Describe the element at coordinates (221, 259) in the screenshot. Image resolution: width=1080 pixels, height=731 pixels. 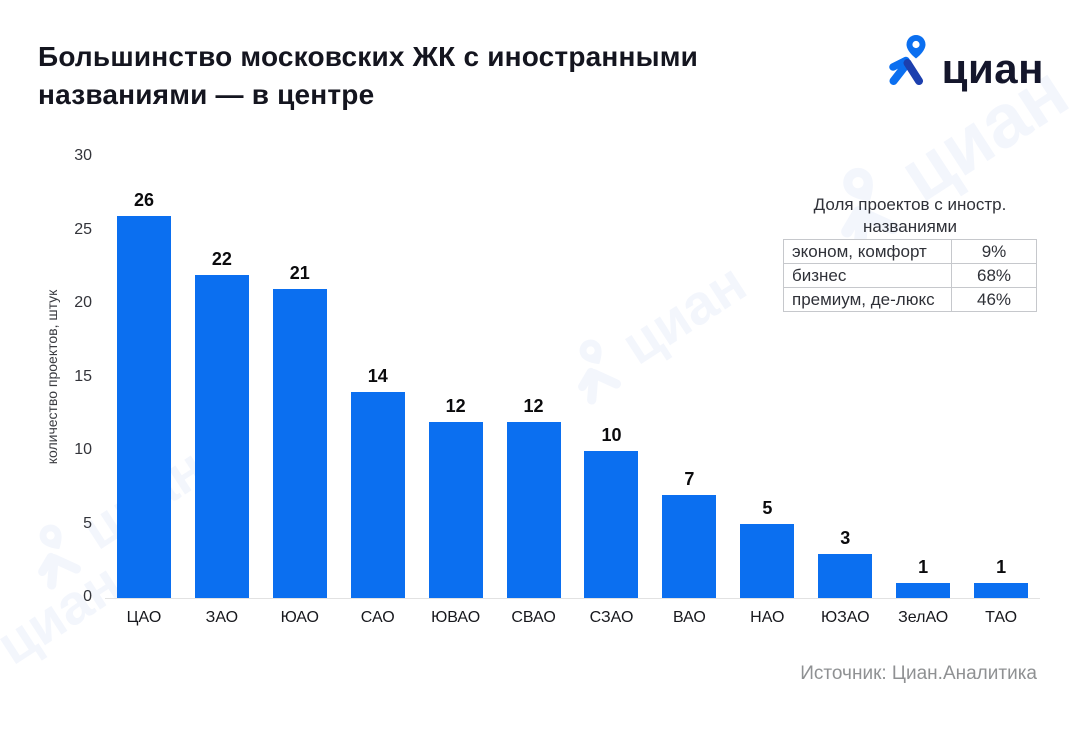
I see `bar-value-label: 22` at that location.